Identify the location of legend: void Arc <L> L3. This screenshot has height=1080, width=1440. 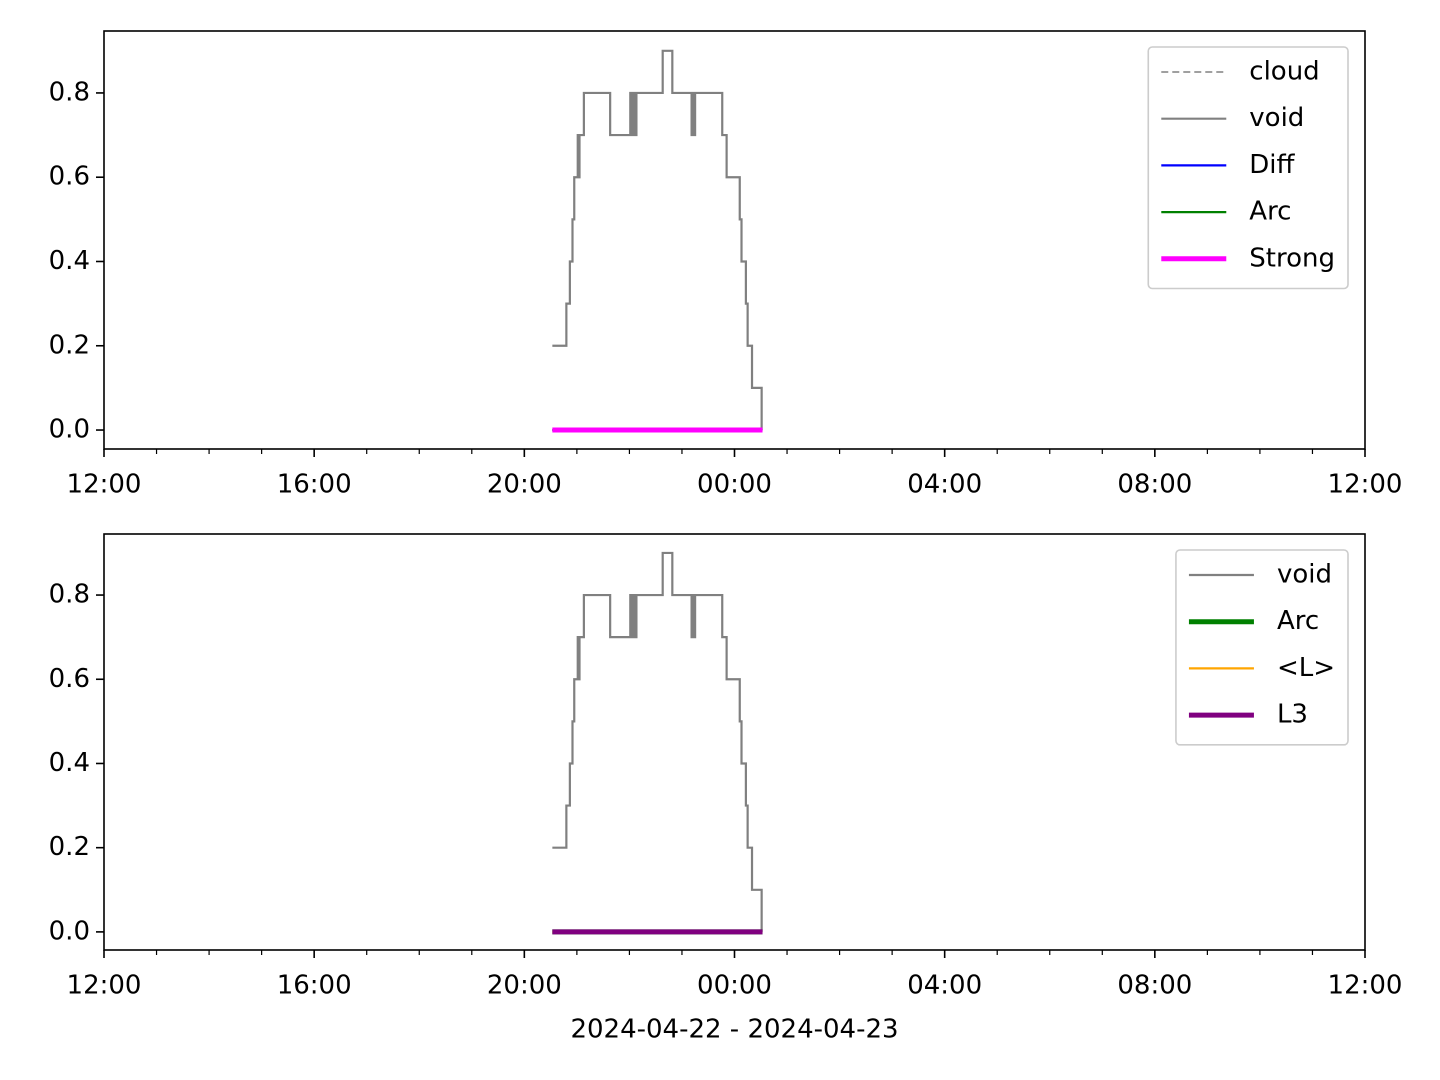
(1262, 647).